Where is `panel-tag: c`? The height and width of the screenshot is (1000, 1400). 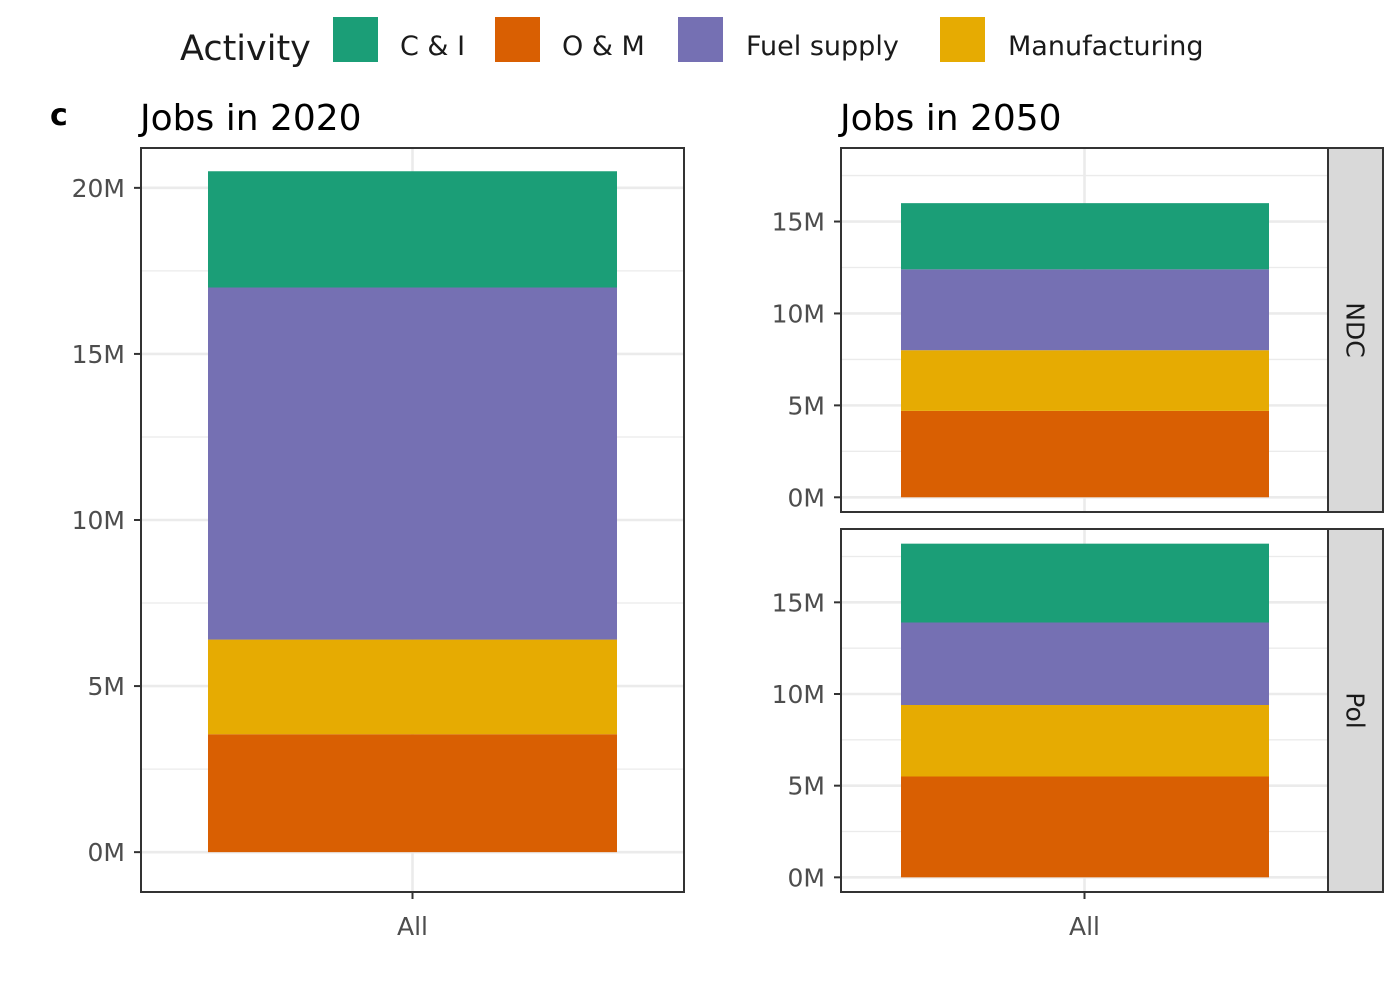
panel-tag: c is located at coordinates (59, 115).